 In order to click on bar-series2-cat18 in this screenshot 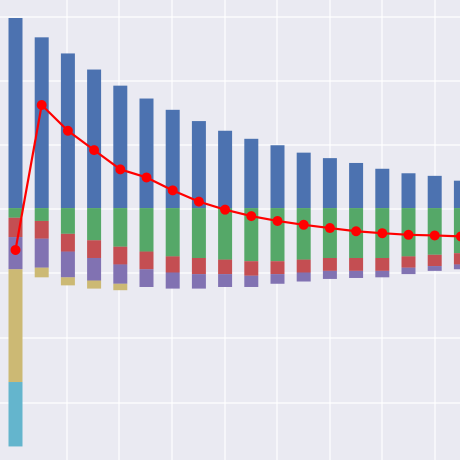, I will do `click(456, 231)`.